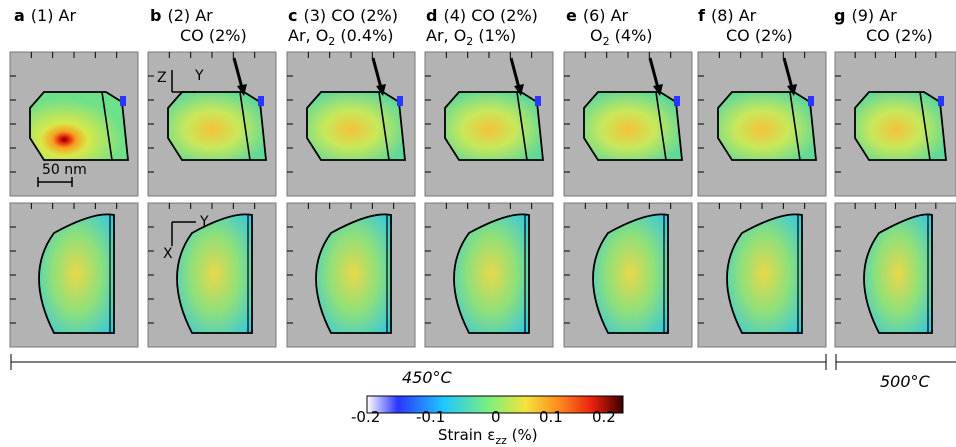  What do you see at coordinates (74, 275) in the screenshot?
I see `strain-panel-a-bottom` at bounding box center [74, 275].